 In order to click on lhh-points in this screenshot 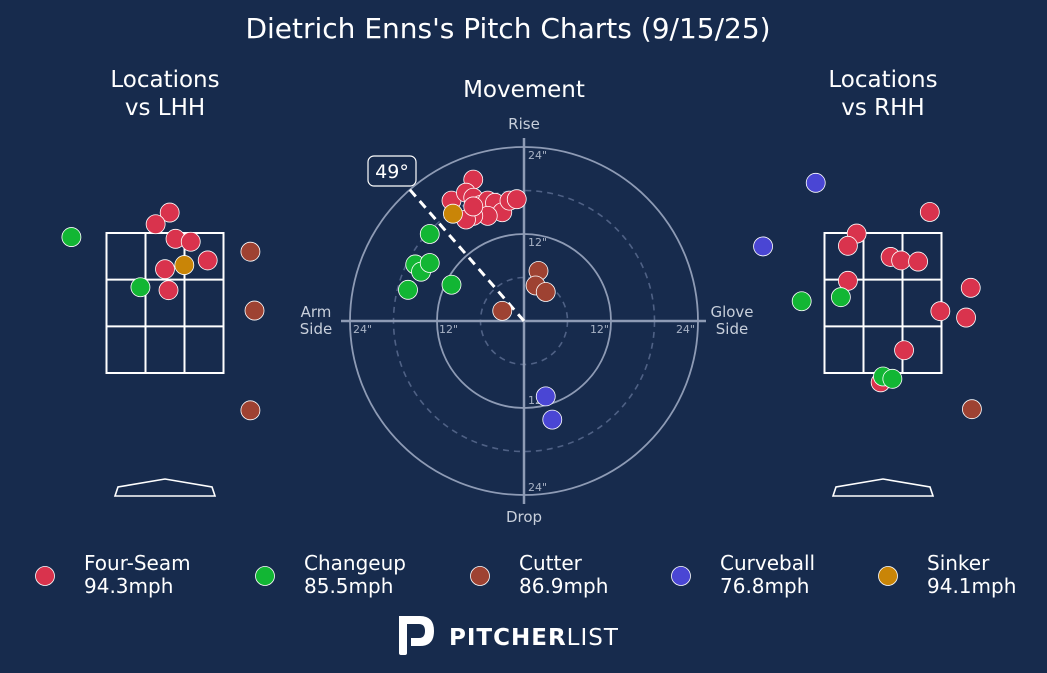, I will do `click(163, 311)`.